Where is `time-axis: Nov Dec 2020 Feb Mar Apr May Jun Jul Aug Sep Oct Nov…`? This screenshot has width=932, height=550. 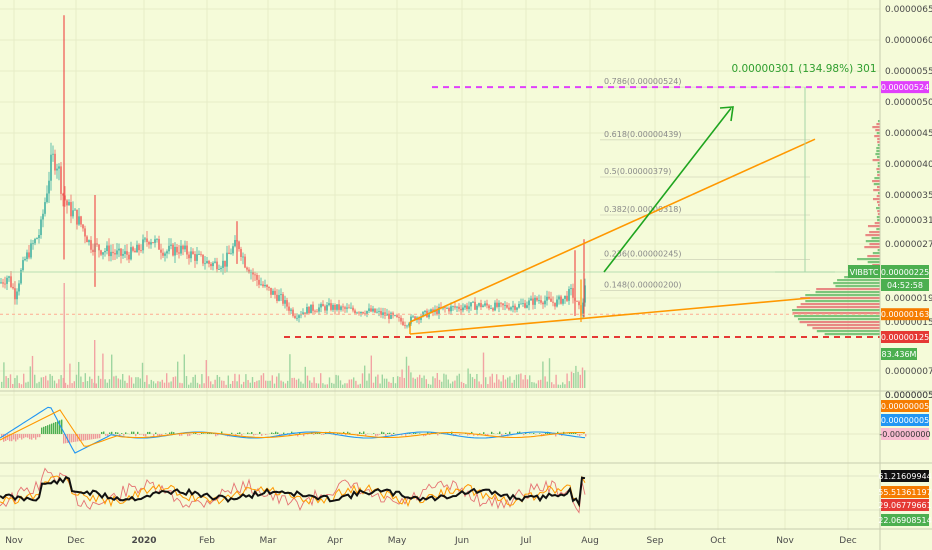
time-axis: Nov Dec 2020 Feb Mar Apr May Jun Jul Aug Sep Oct Nov… is located at coordinates (431, 541).